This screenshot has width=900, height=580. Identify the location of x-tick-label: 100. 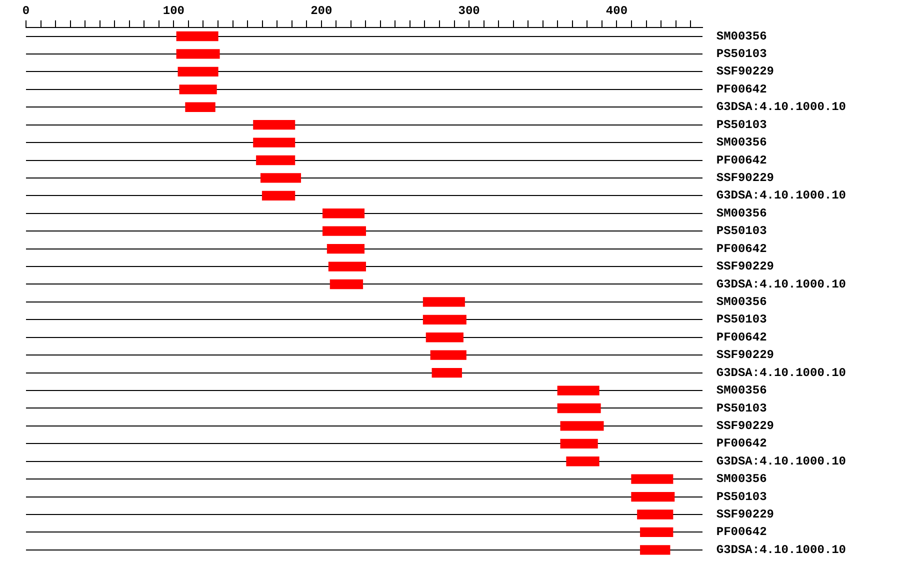
(173, 11).